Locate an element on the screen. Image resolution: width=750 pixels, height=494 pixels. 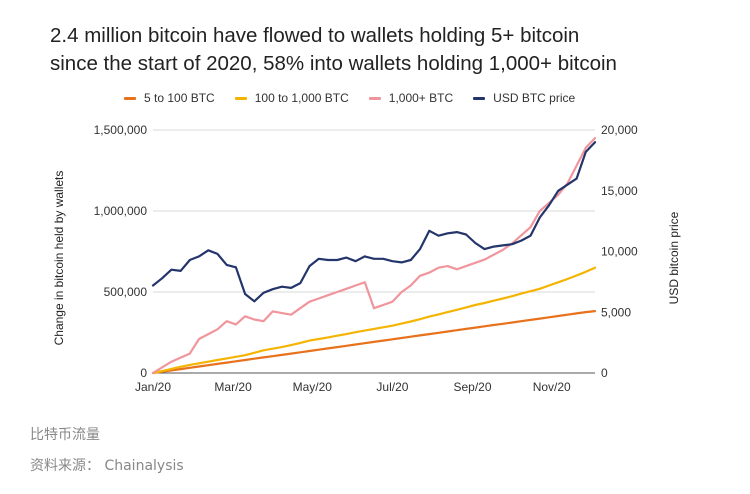
y-tick-label-right: 5,000 is located at coordinates (616, 312).